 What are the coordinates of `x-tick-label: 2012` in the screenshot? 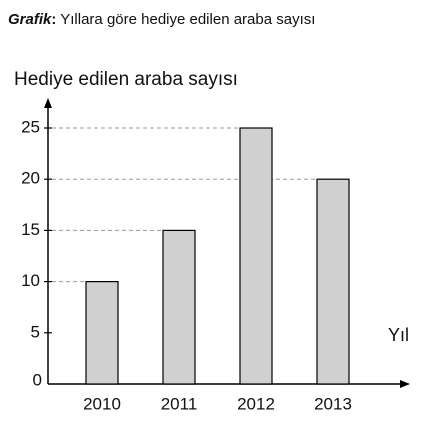 It's located at (256, 403).